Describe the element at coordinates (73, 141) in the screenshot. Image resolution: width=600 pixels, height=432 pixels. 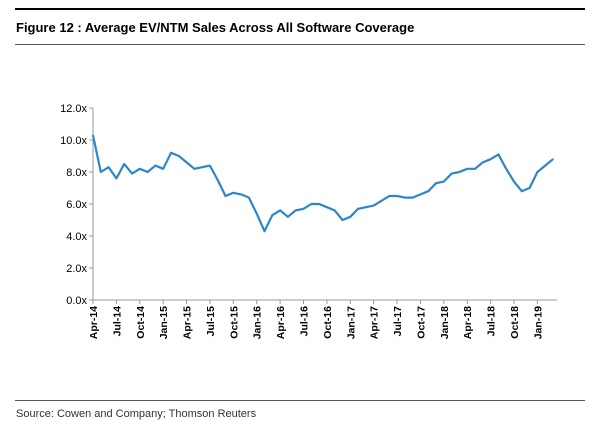
I see `y-tick-label: 10.0x` at that location.